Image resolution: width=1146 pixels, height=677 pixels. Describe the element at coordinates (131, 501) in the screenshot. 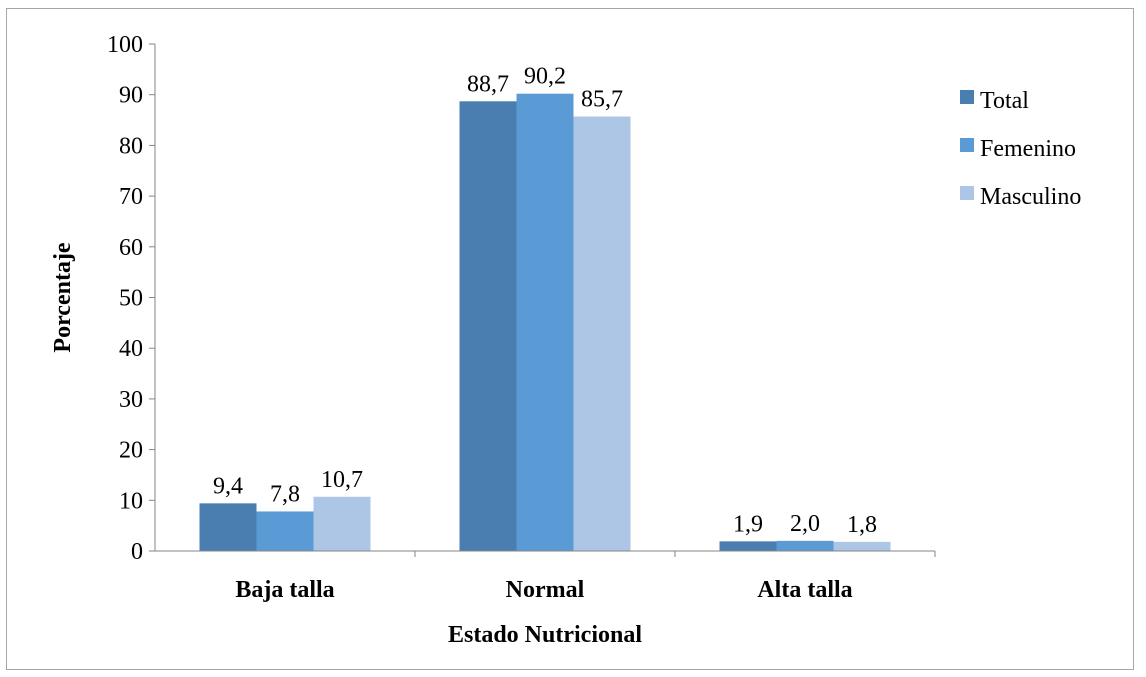

I see `y-tick-label: 10` at that location.